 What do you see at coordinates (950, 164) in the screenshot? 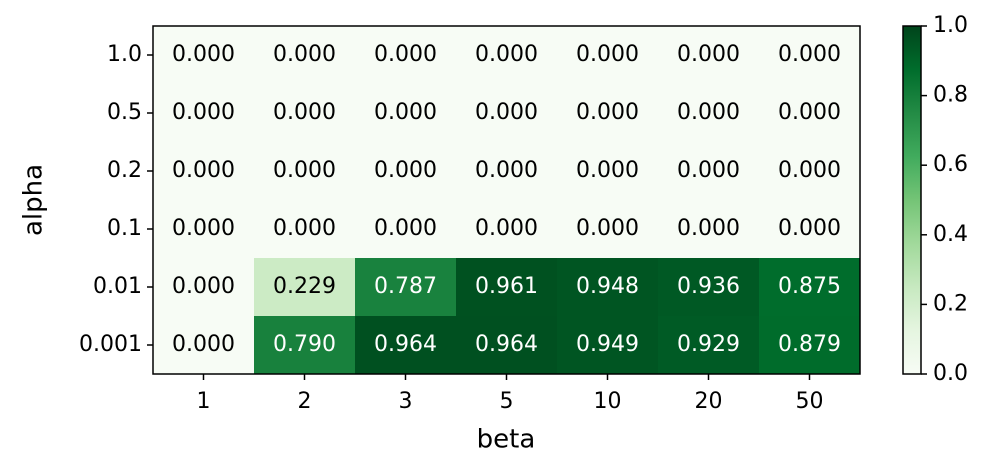
I see `colorbar-tick-label: 0.6` at bounding box center [950, 164].